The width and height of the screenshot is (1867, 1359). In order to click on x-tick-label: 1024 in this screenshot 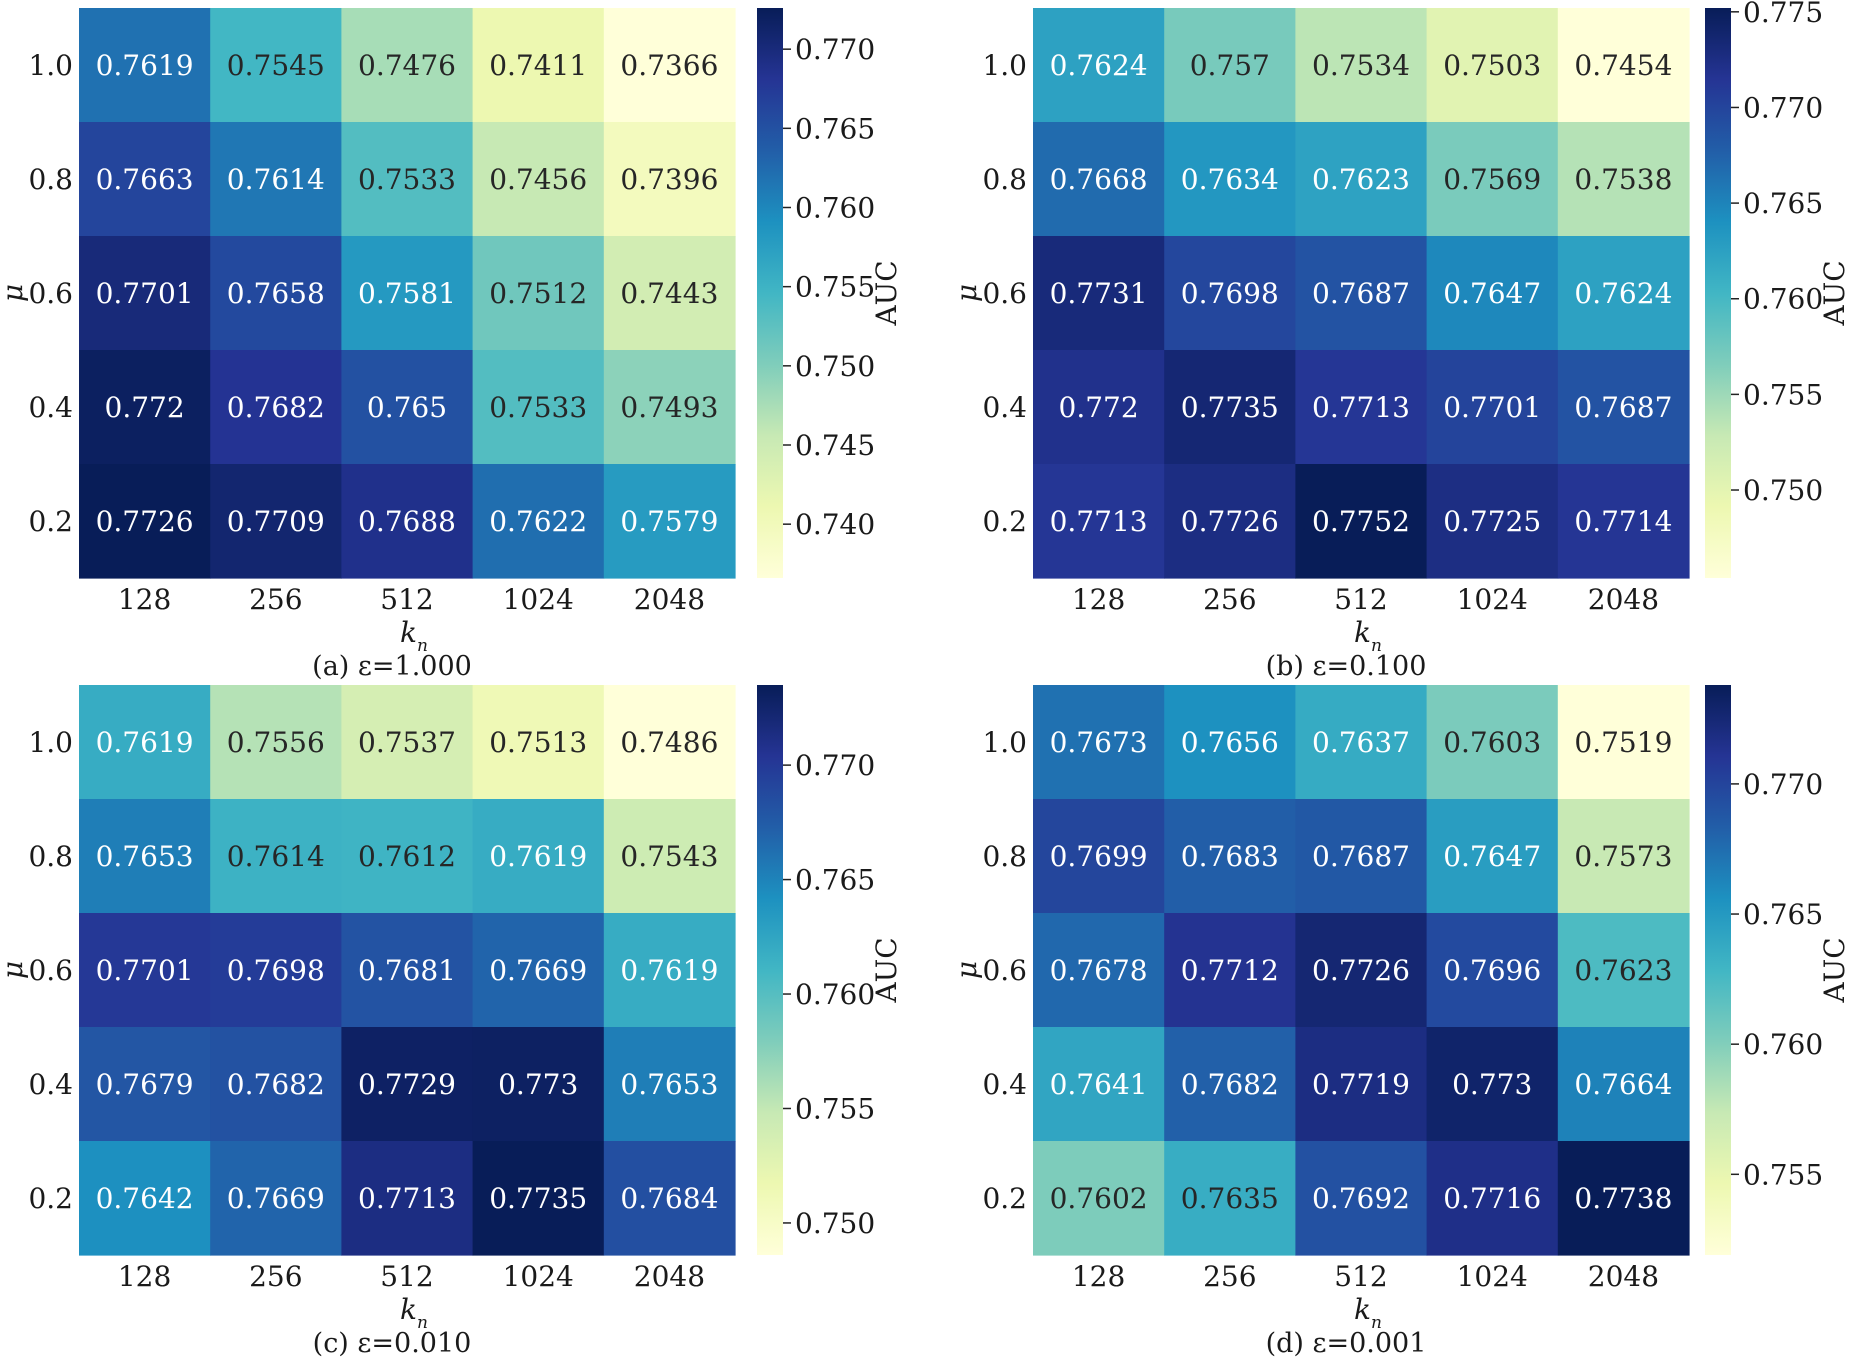, I will do `click(538, 1276)`.